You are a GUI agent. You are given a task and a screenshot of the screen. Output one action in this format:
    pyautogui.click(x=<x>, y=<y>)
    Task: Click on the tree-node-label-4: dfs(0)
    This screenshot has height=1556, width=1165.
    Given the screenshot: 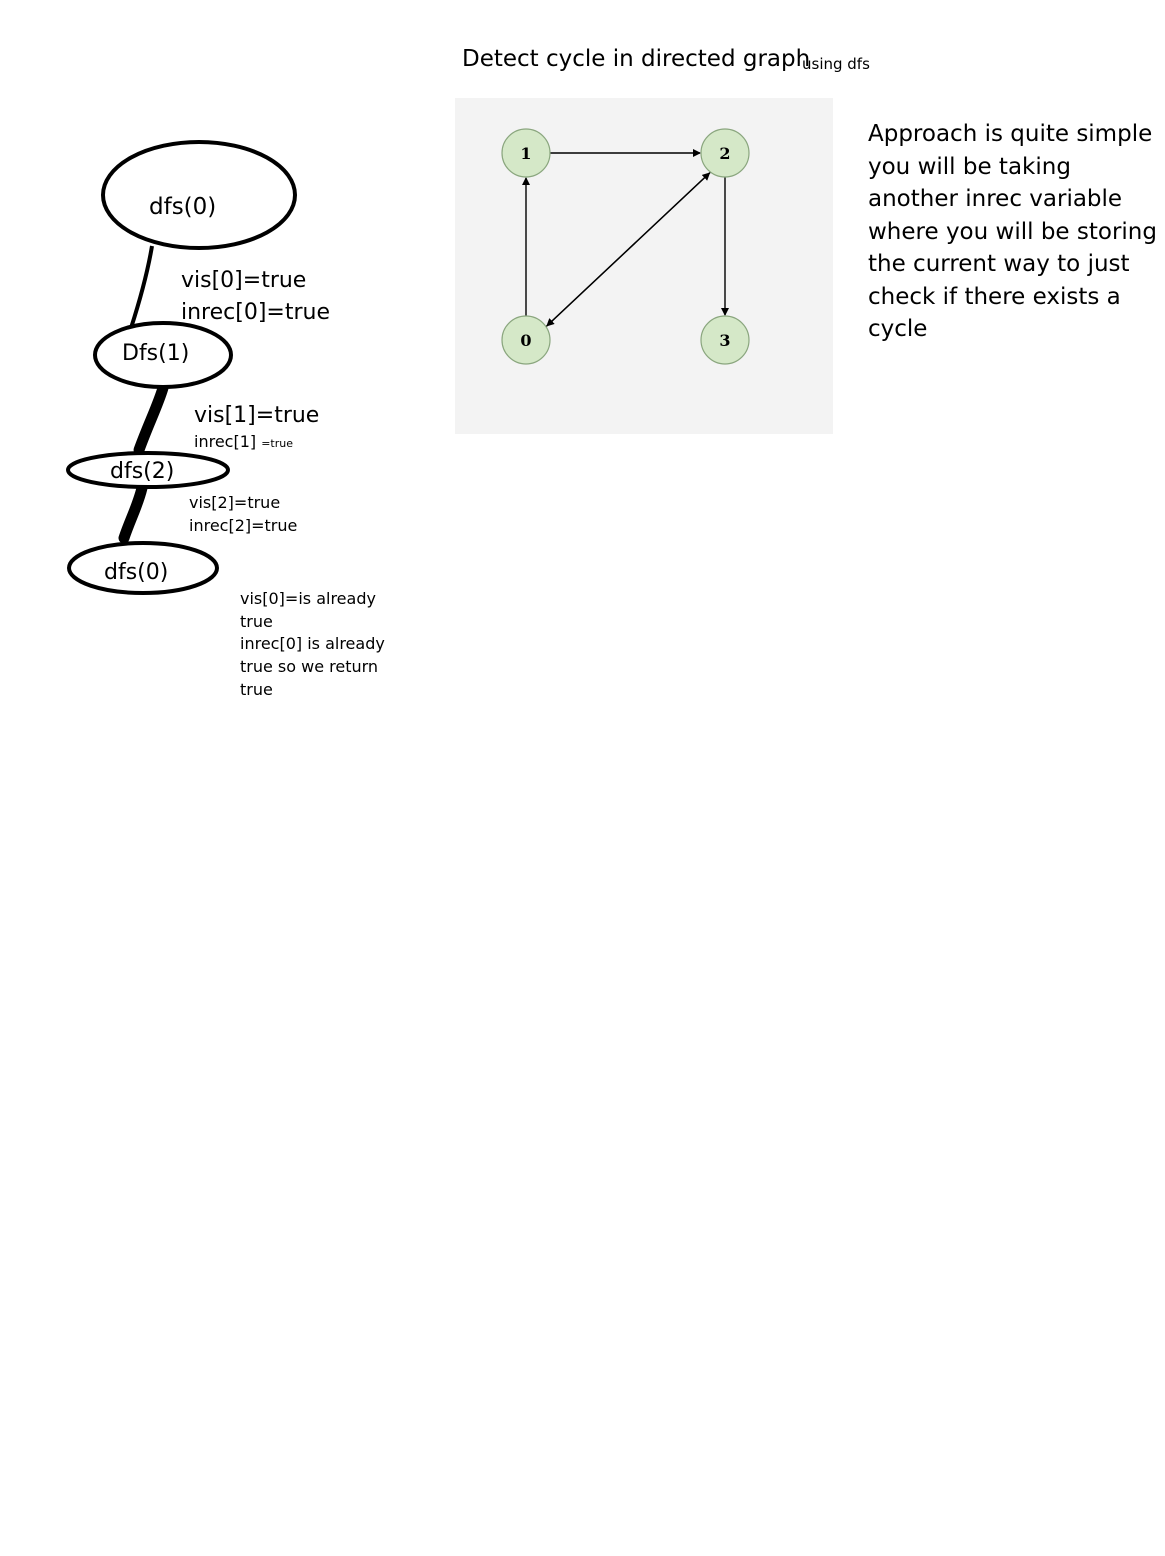 What is the action you would take?
    pyautogui.click(x=136, y=572)
    